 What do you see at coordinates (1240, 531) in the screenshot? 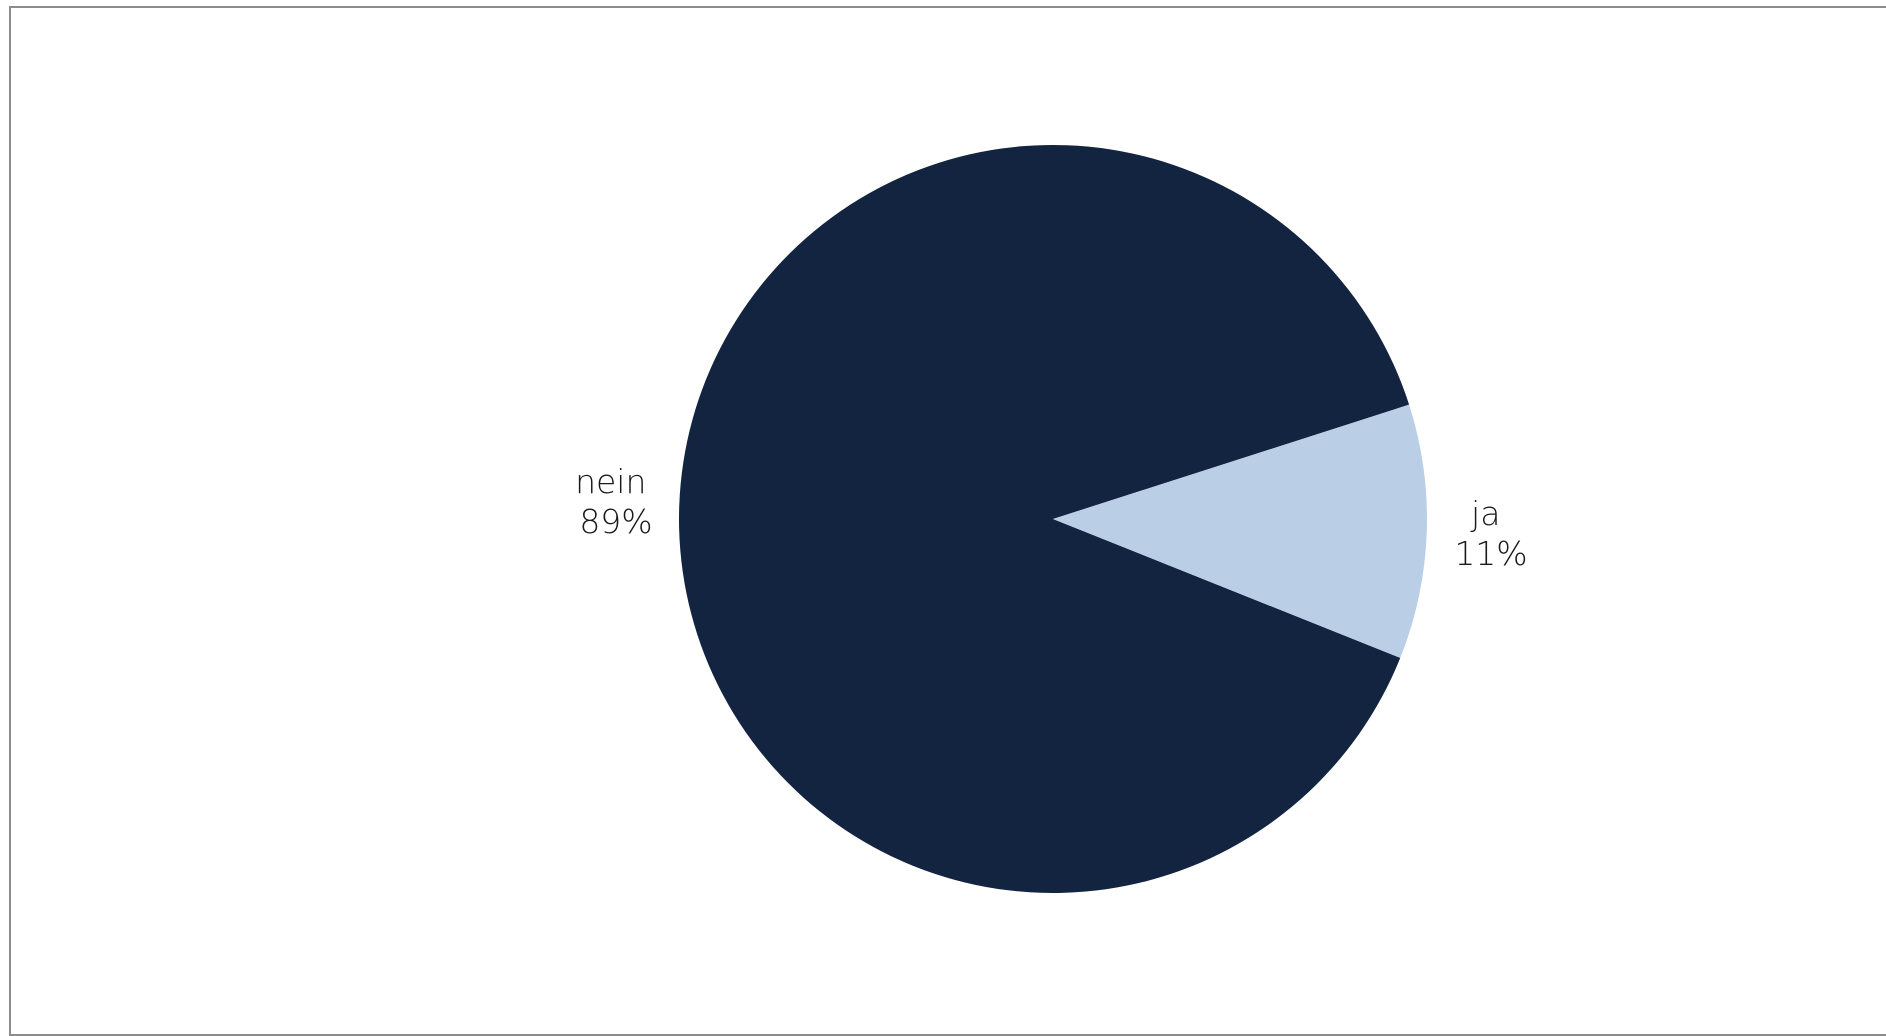
I see `pie-slice-ja` at bounding box center [1240, 531].